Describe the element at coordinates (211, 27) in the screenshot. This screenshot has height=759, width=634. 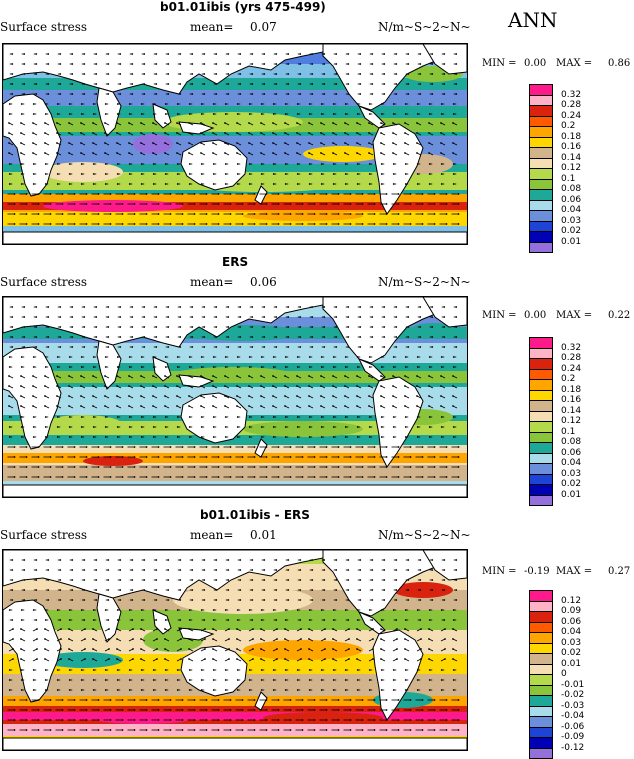
I see `panel-1-mean-label: mean=` at that location.